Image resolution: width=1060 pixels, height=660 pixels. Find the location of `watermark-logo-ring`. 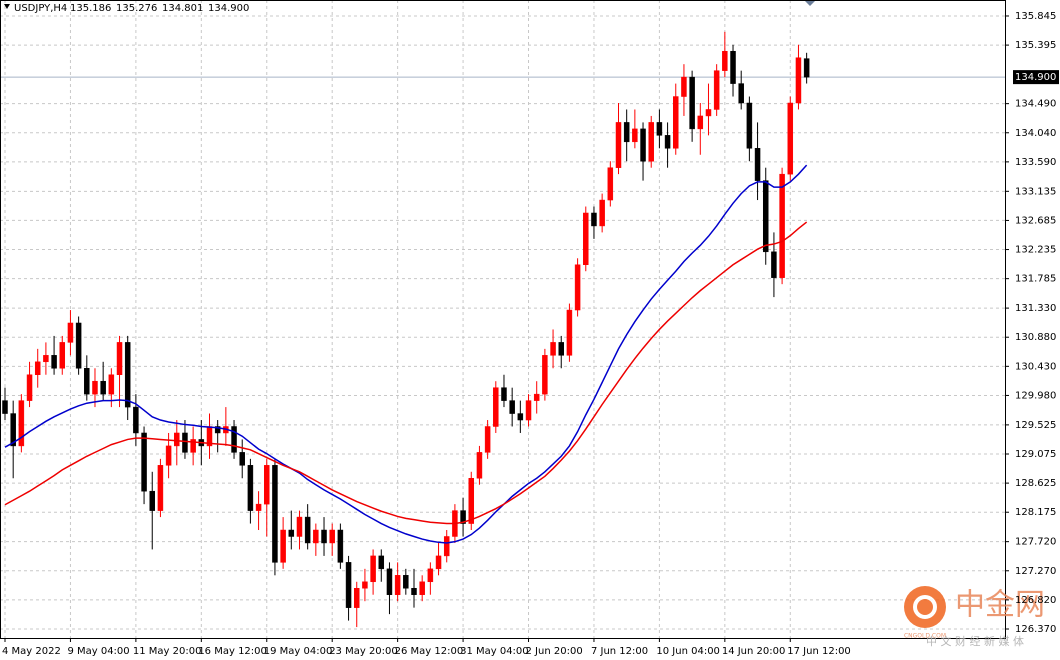

watermark-logo-ring is located at coordinates (925, 607).